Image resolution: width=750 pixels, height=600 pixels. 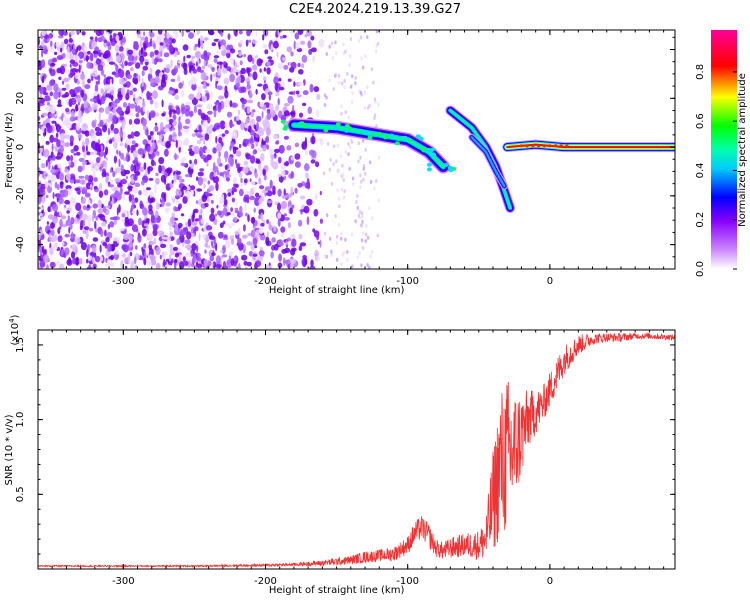 I want to click on y-tick-label: -40, so click(x=20, y=244).